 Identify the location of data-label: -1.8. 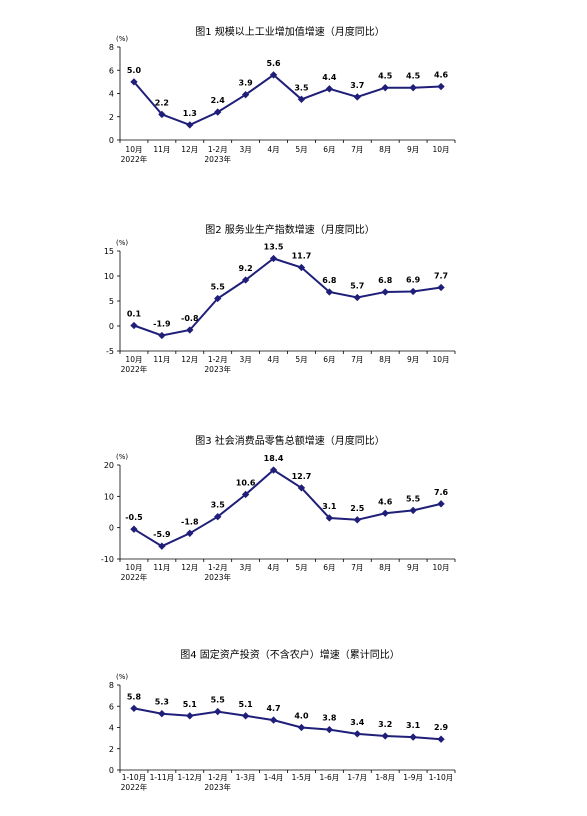
(190, 521).